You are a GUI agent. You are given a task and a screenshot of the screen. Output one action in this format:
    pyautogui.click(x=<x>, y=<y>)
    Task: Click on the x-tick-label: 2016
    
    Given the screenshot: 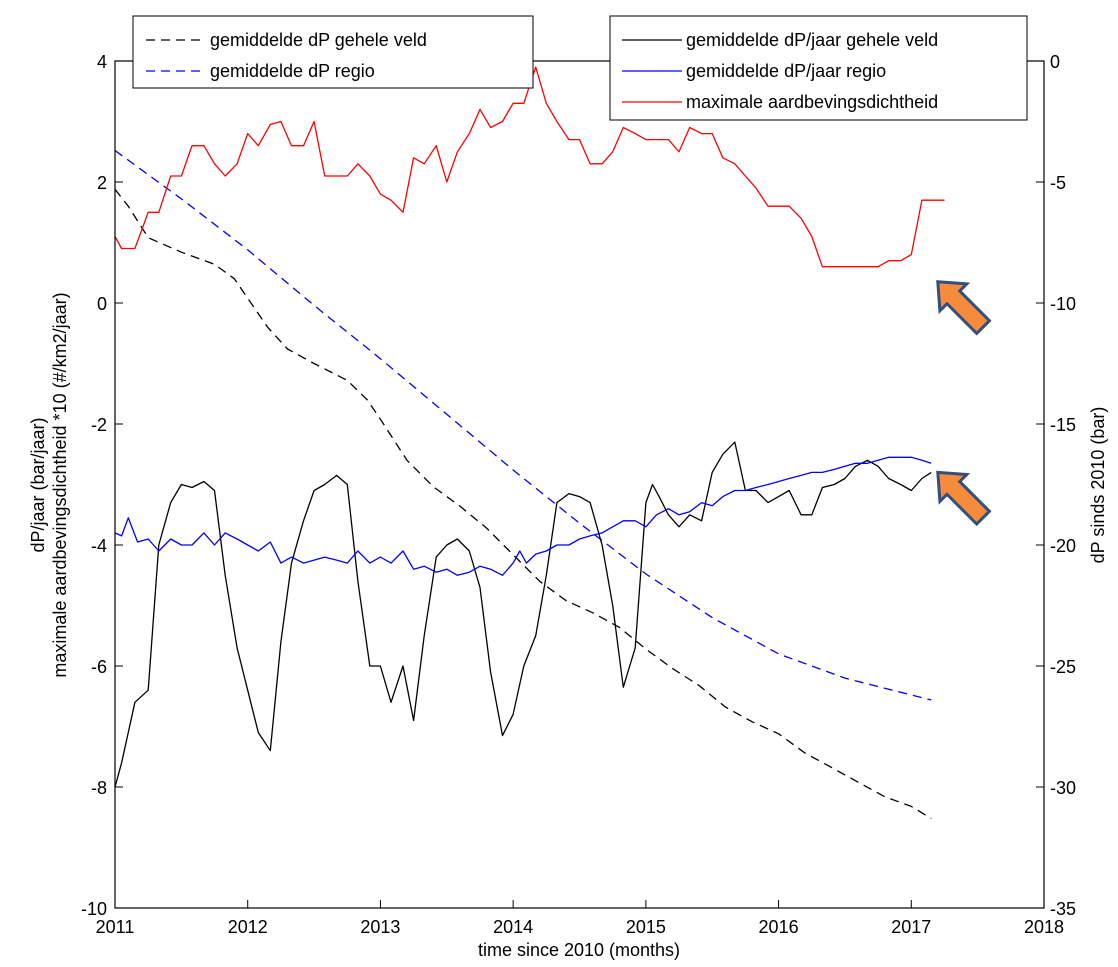 What is the action you would take?
    pyautogui.click(x=779, y=927)
    